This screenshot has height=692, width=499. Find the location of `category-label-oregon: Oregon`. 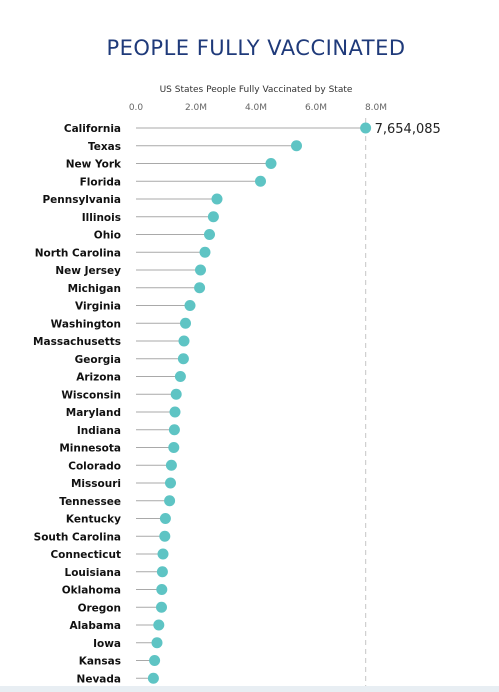

category-label-oregon: Oregon is located at coordinates (99, 608).